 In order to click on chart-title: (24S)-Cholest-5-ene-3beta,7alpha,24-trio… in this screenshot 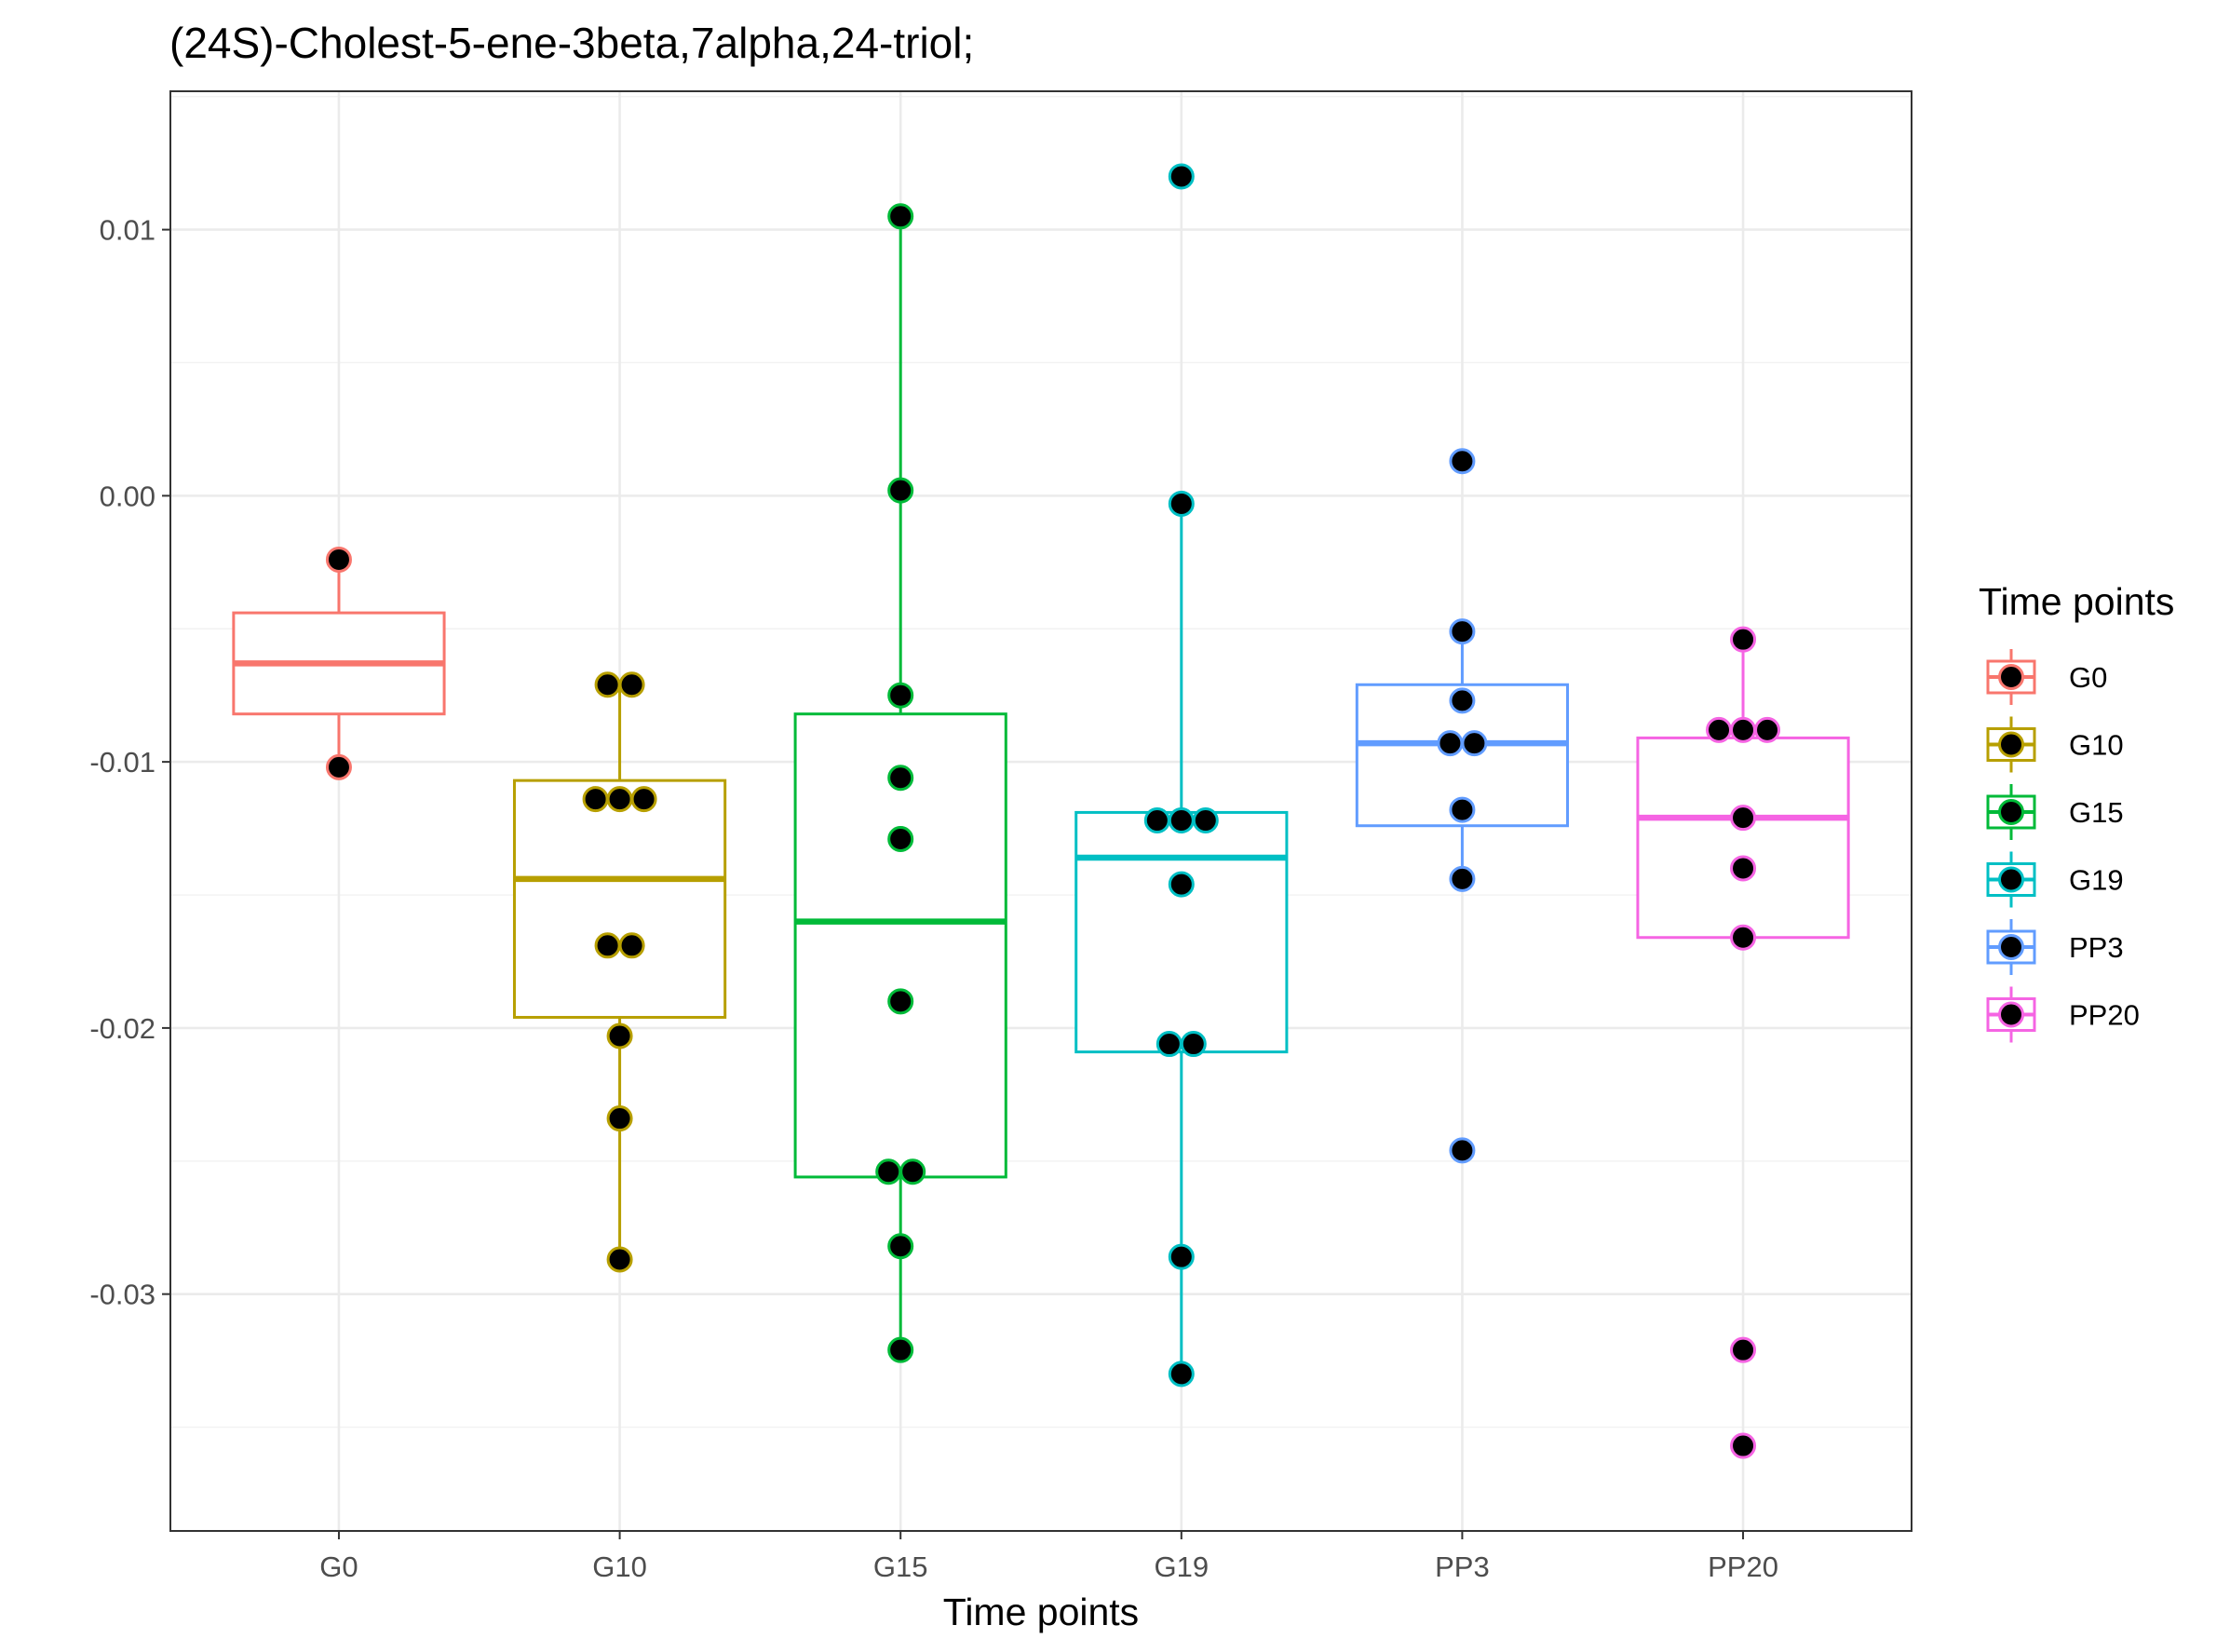, I will do `click(572, 43)`.